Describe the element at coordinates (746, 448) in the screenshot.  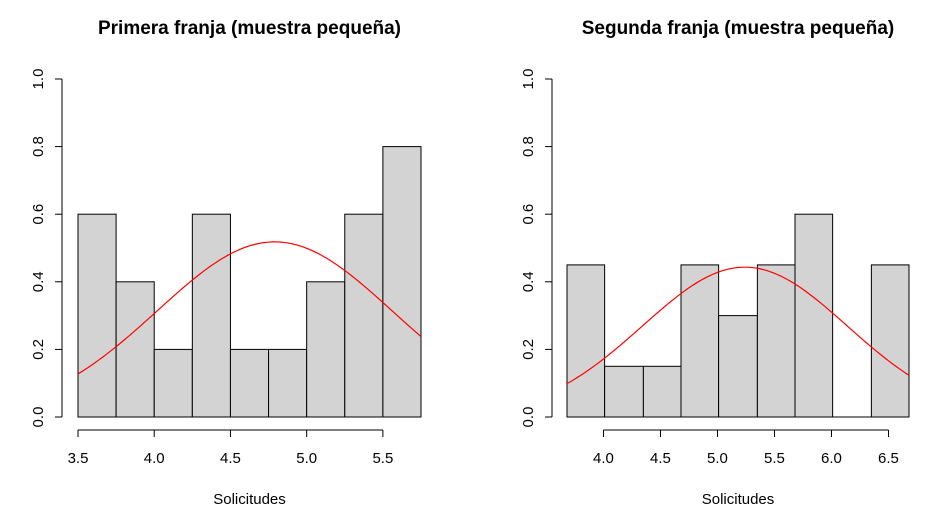
I see `x-axis: 4.0 4.5 5.0 5.5 6.0 6.5` at that location.